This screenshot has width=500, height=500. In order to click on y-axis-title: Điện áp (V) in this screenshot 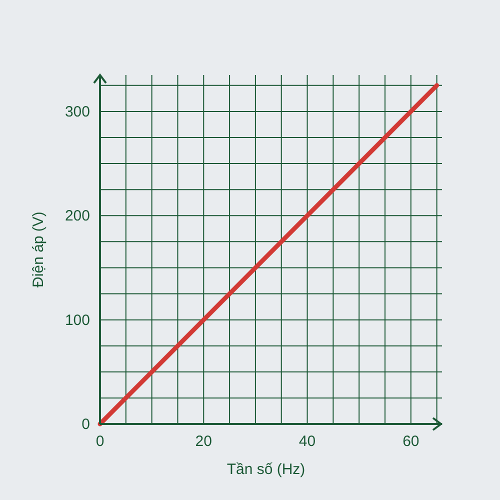, I will do `click(38, 250)`.